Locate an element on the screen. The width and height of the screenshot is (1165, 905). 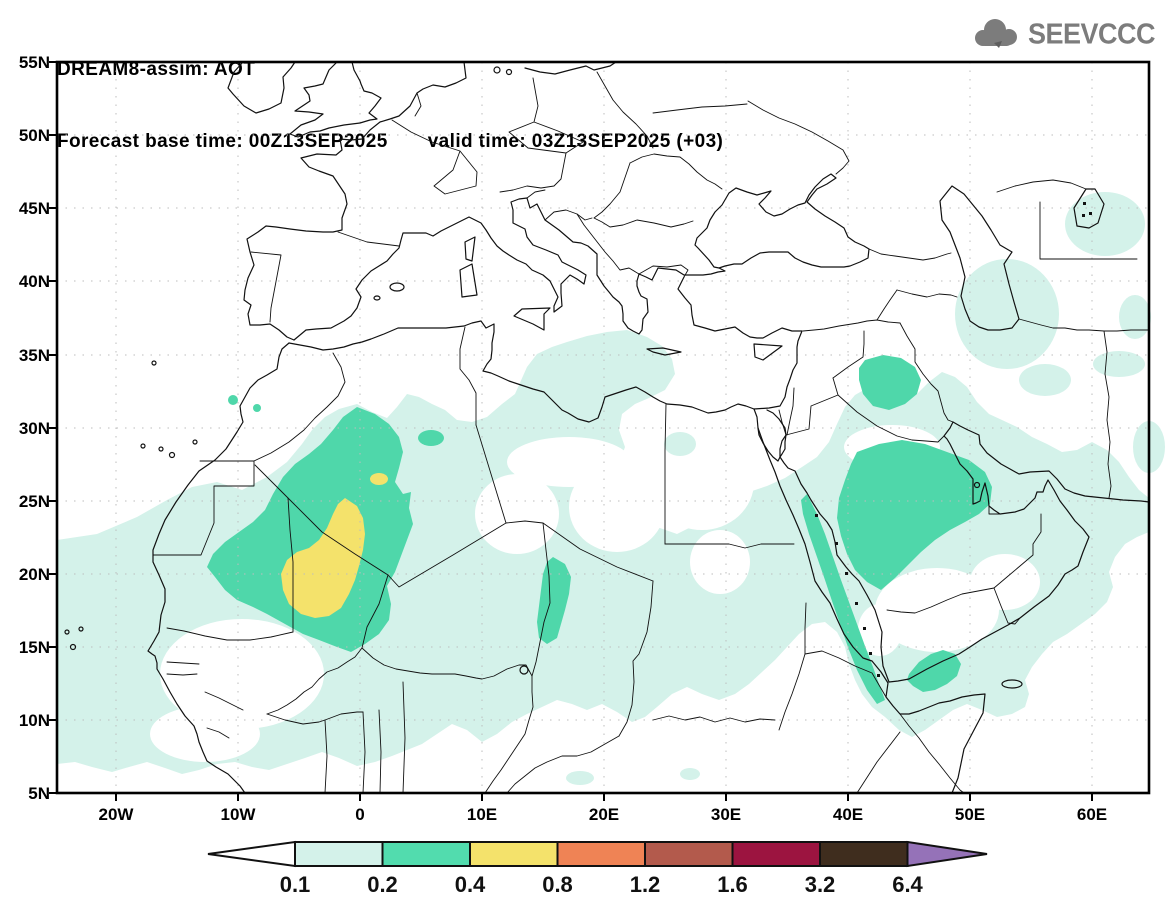
colorbar-label: 1.2 is located at coordinates (645, 884).